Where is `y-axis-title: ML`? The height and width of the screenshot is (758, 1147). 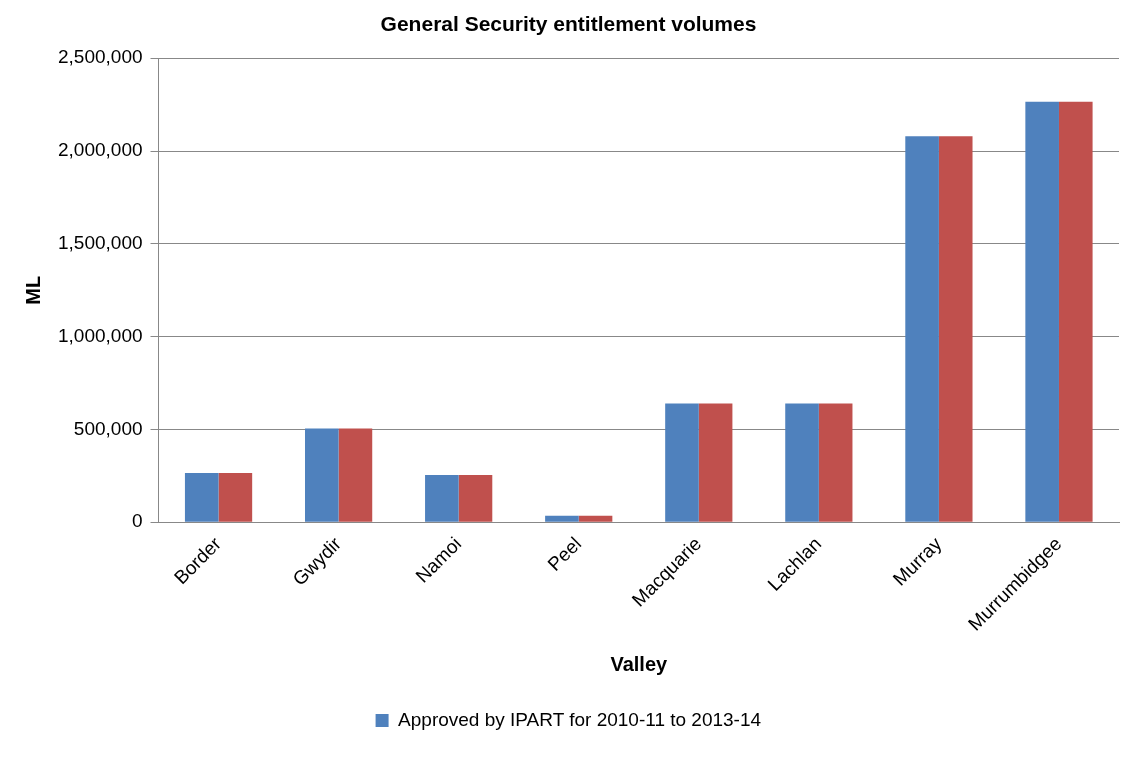 y-axis-title: ML is located at coordinates (32, 290).